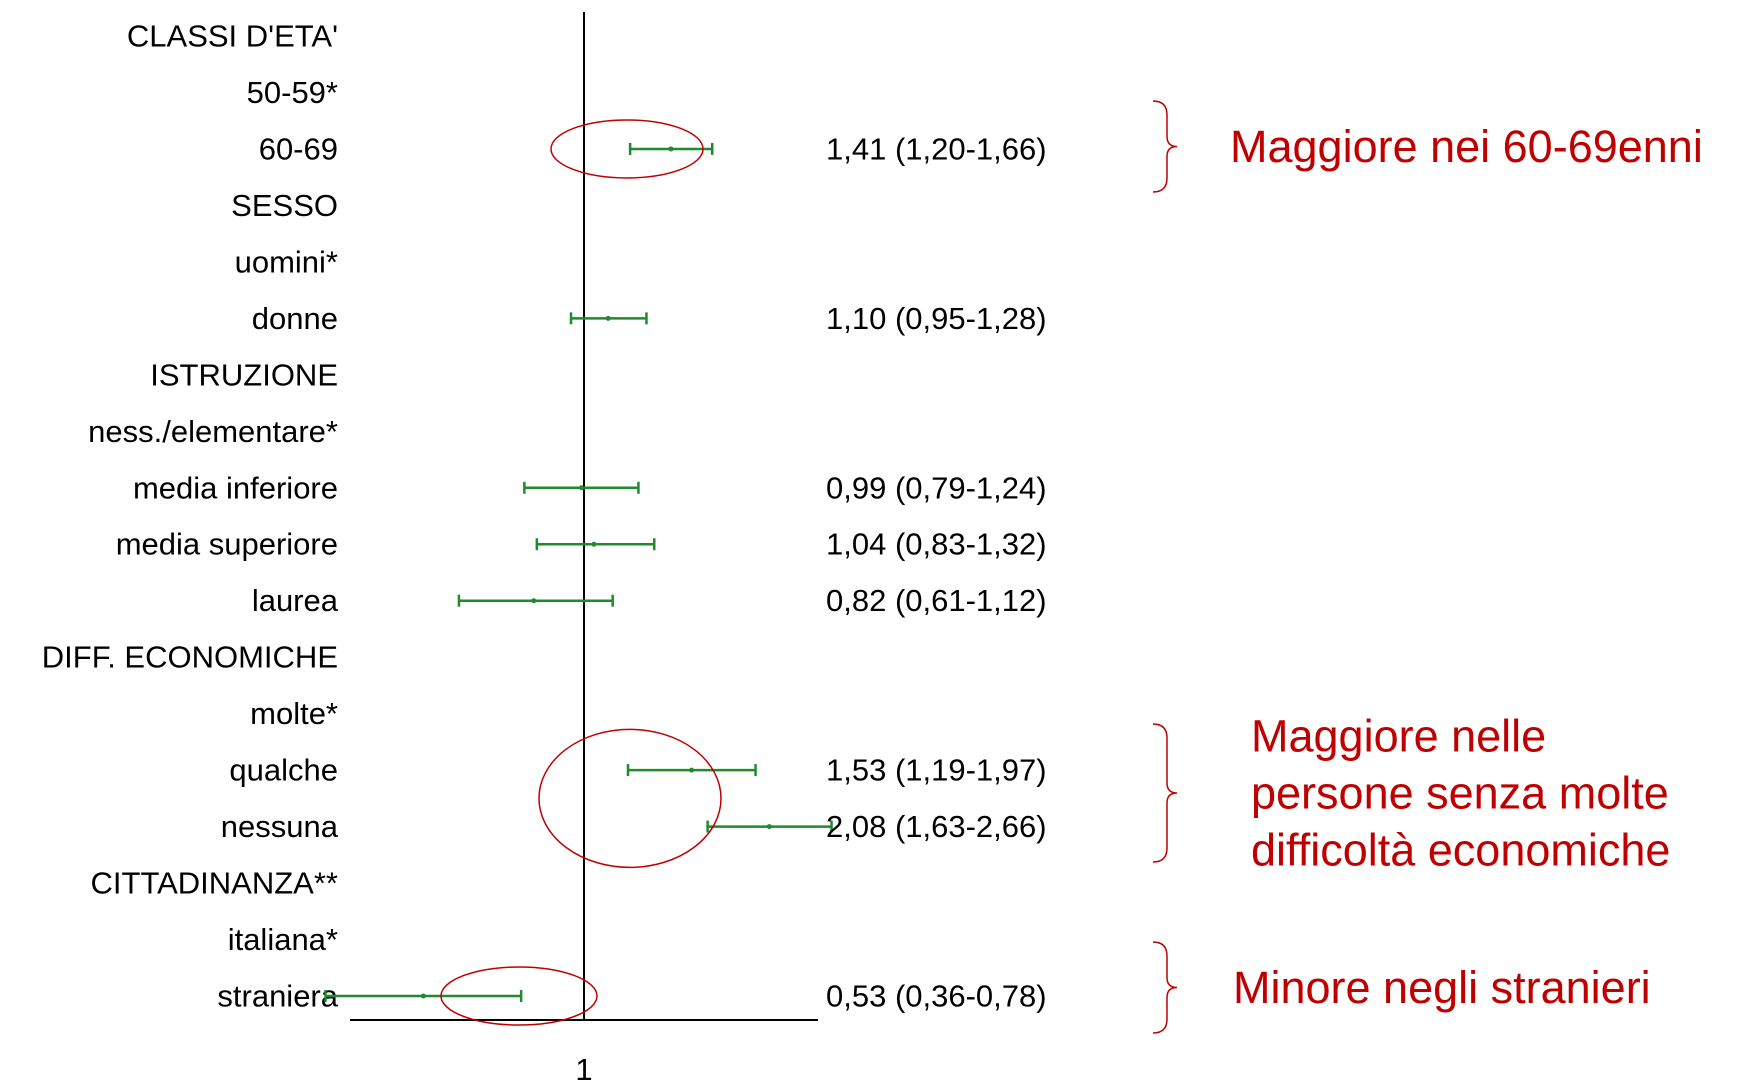 Image resolution: width=1749 pixels, height=1088 pixels. I want to click on or-ci-label: 2,08 (1,63-2,66), so click(936, 826).